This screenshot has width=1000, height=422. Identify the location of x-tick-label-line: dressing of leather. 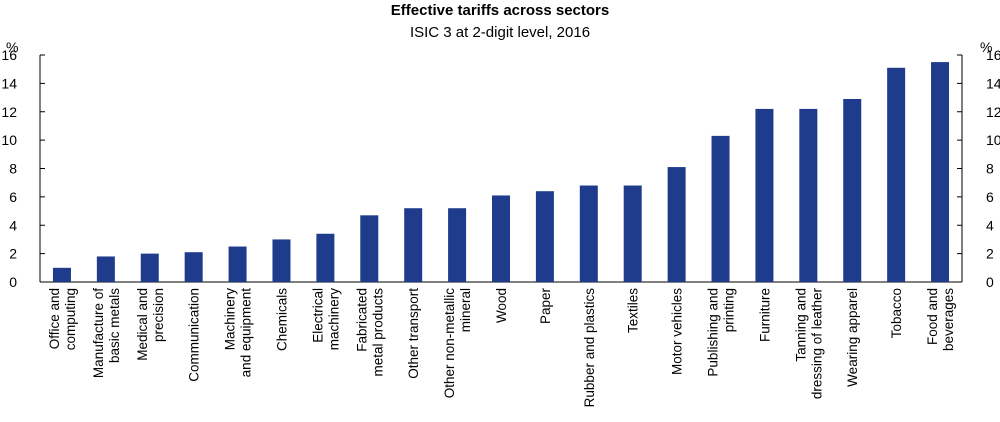
(816, 344).